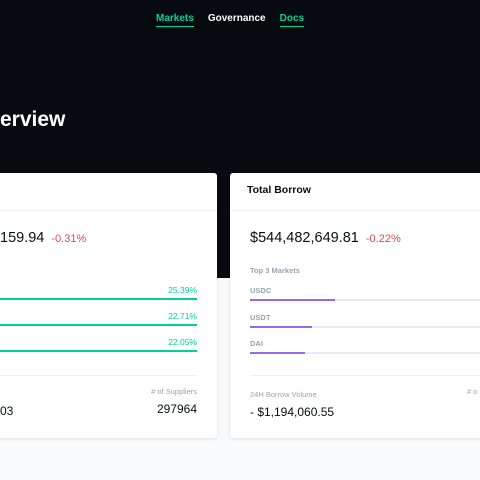 This screenshot has width=480, height=480. I want to click on borrow-total-change: -0.22%, so click(383, 239).